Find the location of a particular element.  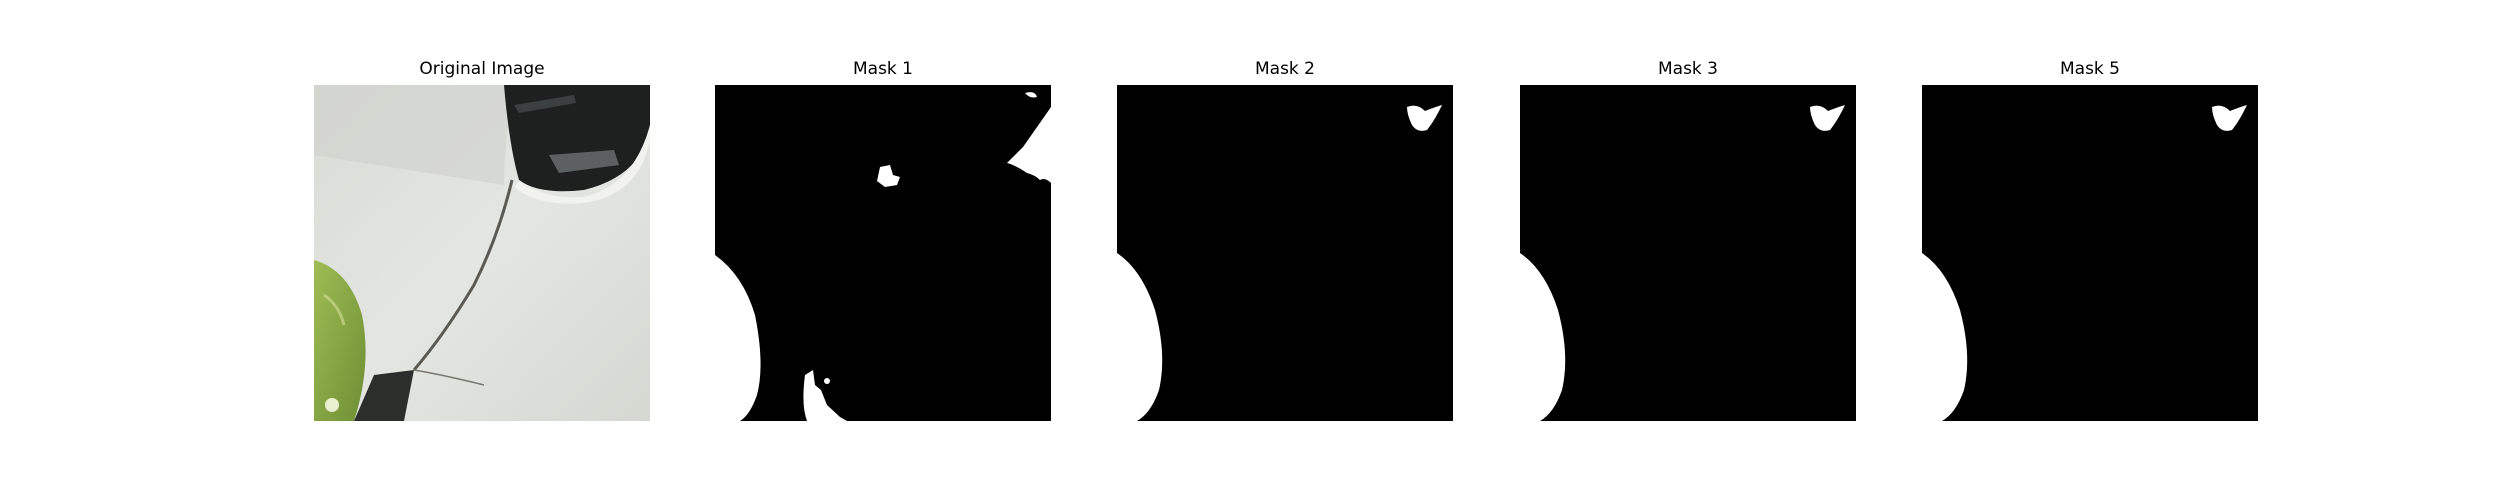

mask-1-panel is located at coordinates (883, 253).